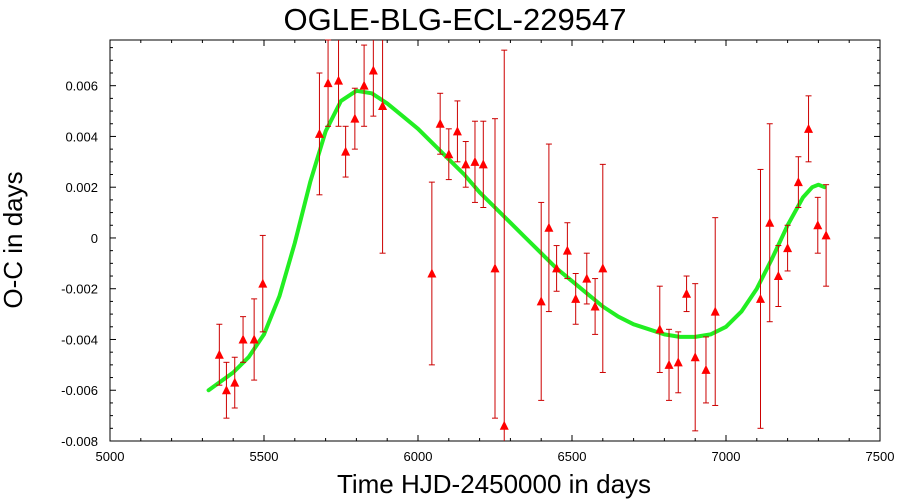  What do you see at coordinates (494, 484) in the screenshot?
I see `x-axis-title: Time HJD-2450000 in days` at bounding box center [494, 484].